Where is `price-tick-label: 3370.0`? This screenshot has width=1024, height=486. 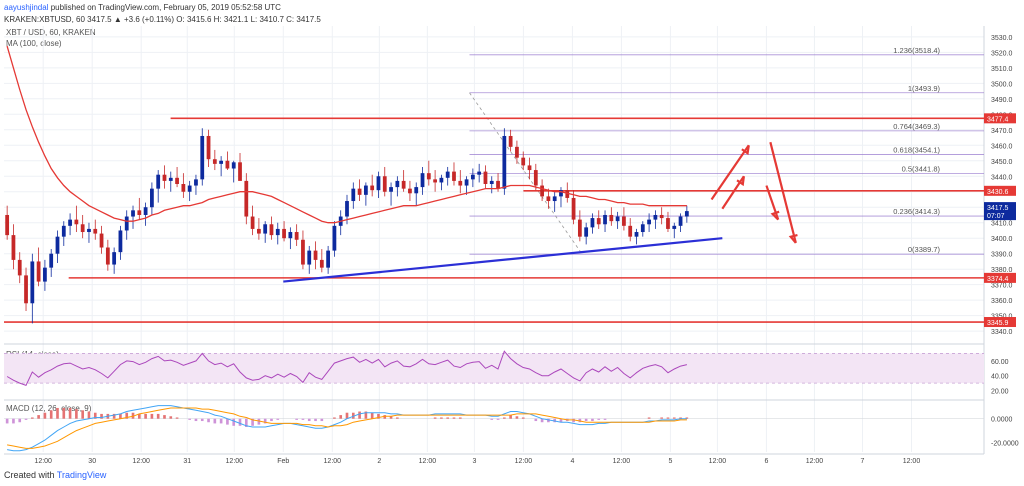
price-tick-label: 3370.0 is located at coordinates (1002, 286).